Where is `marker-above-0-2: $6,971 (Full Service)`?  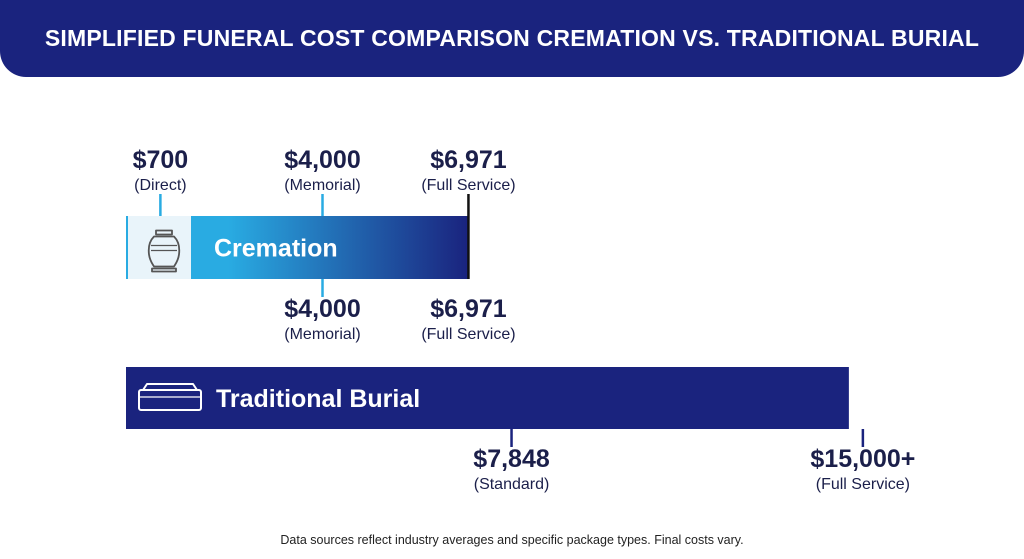
marker-above-0-2: $6,971 (Full Service) is located at coordinates (468, 212).